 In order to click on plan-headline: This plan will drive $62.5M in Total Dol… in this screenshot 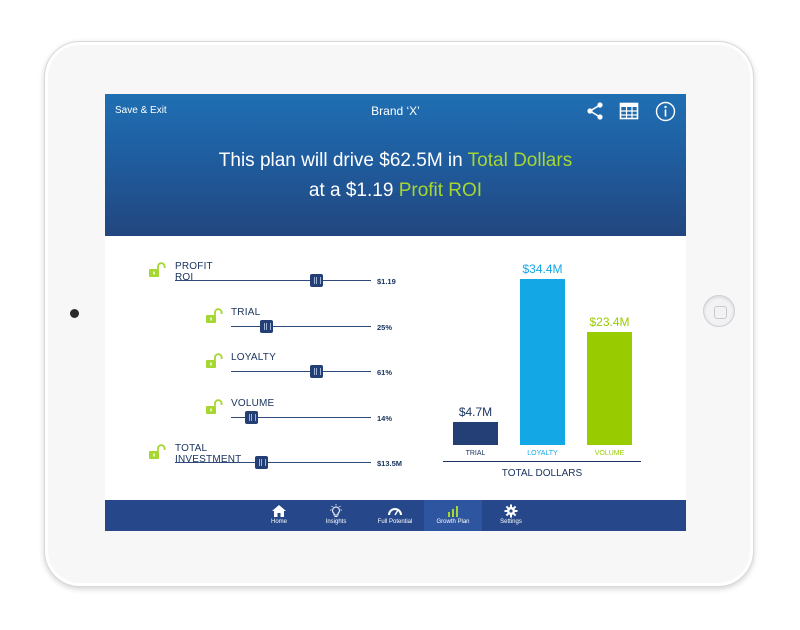, I will do `click(395, 176)`.